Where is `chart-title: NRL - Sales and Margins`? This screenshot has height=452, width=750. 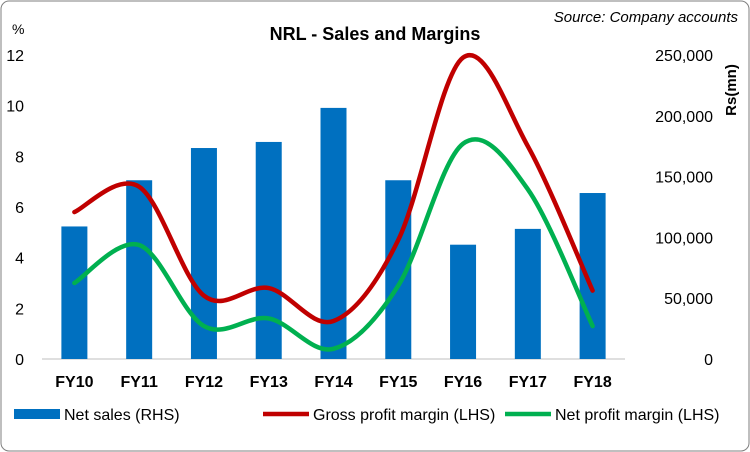 chart-title: NRL - Sales and Margins is located at coordinates (375, 34).